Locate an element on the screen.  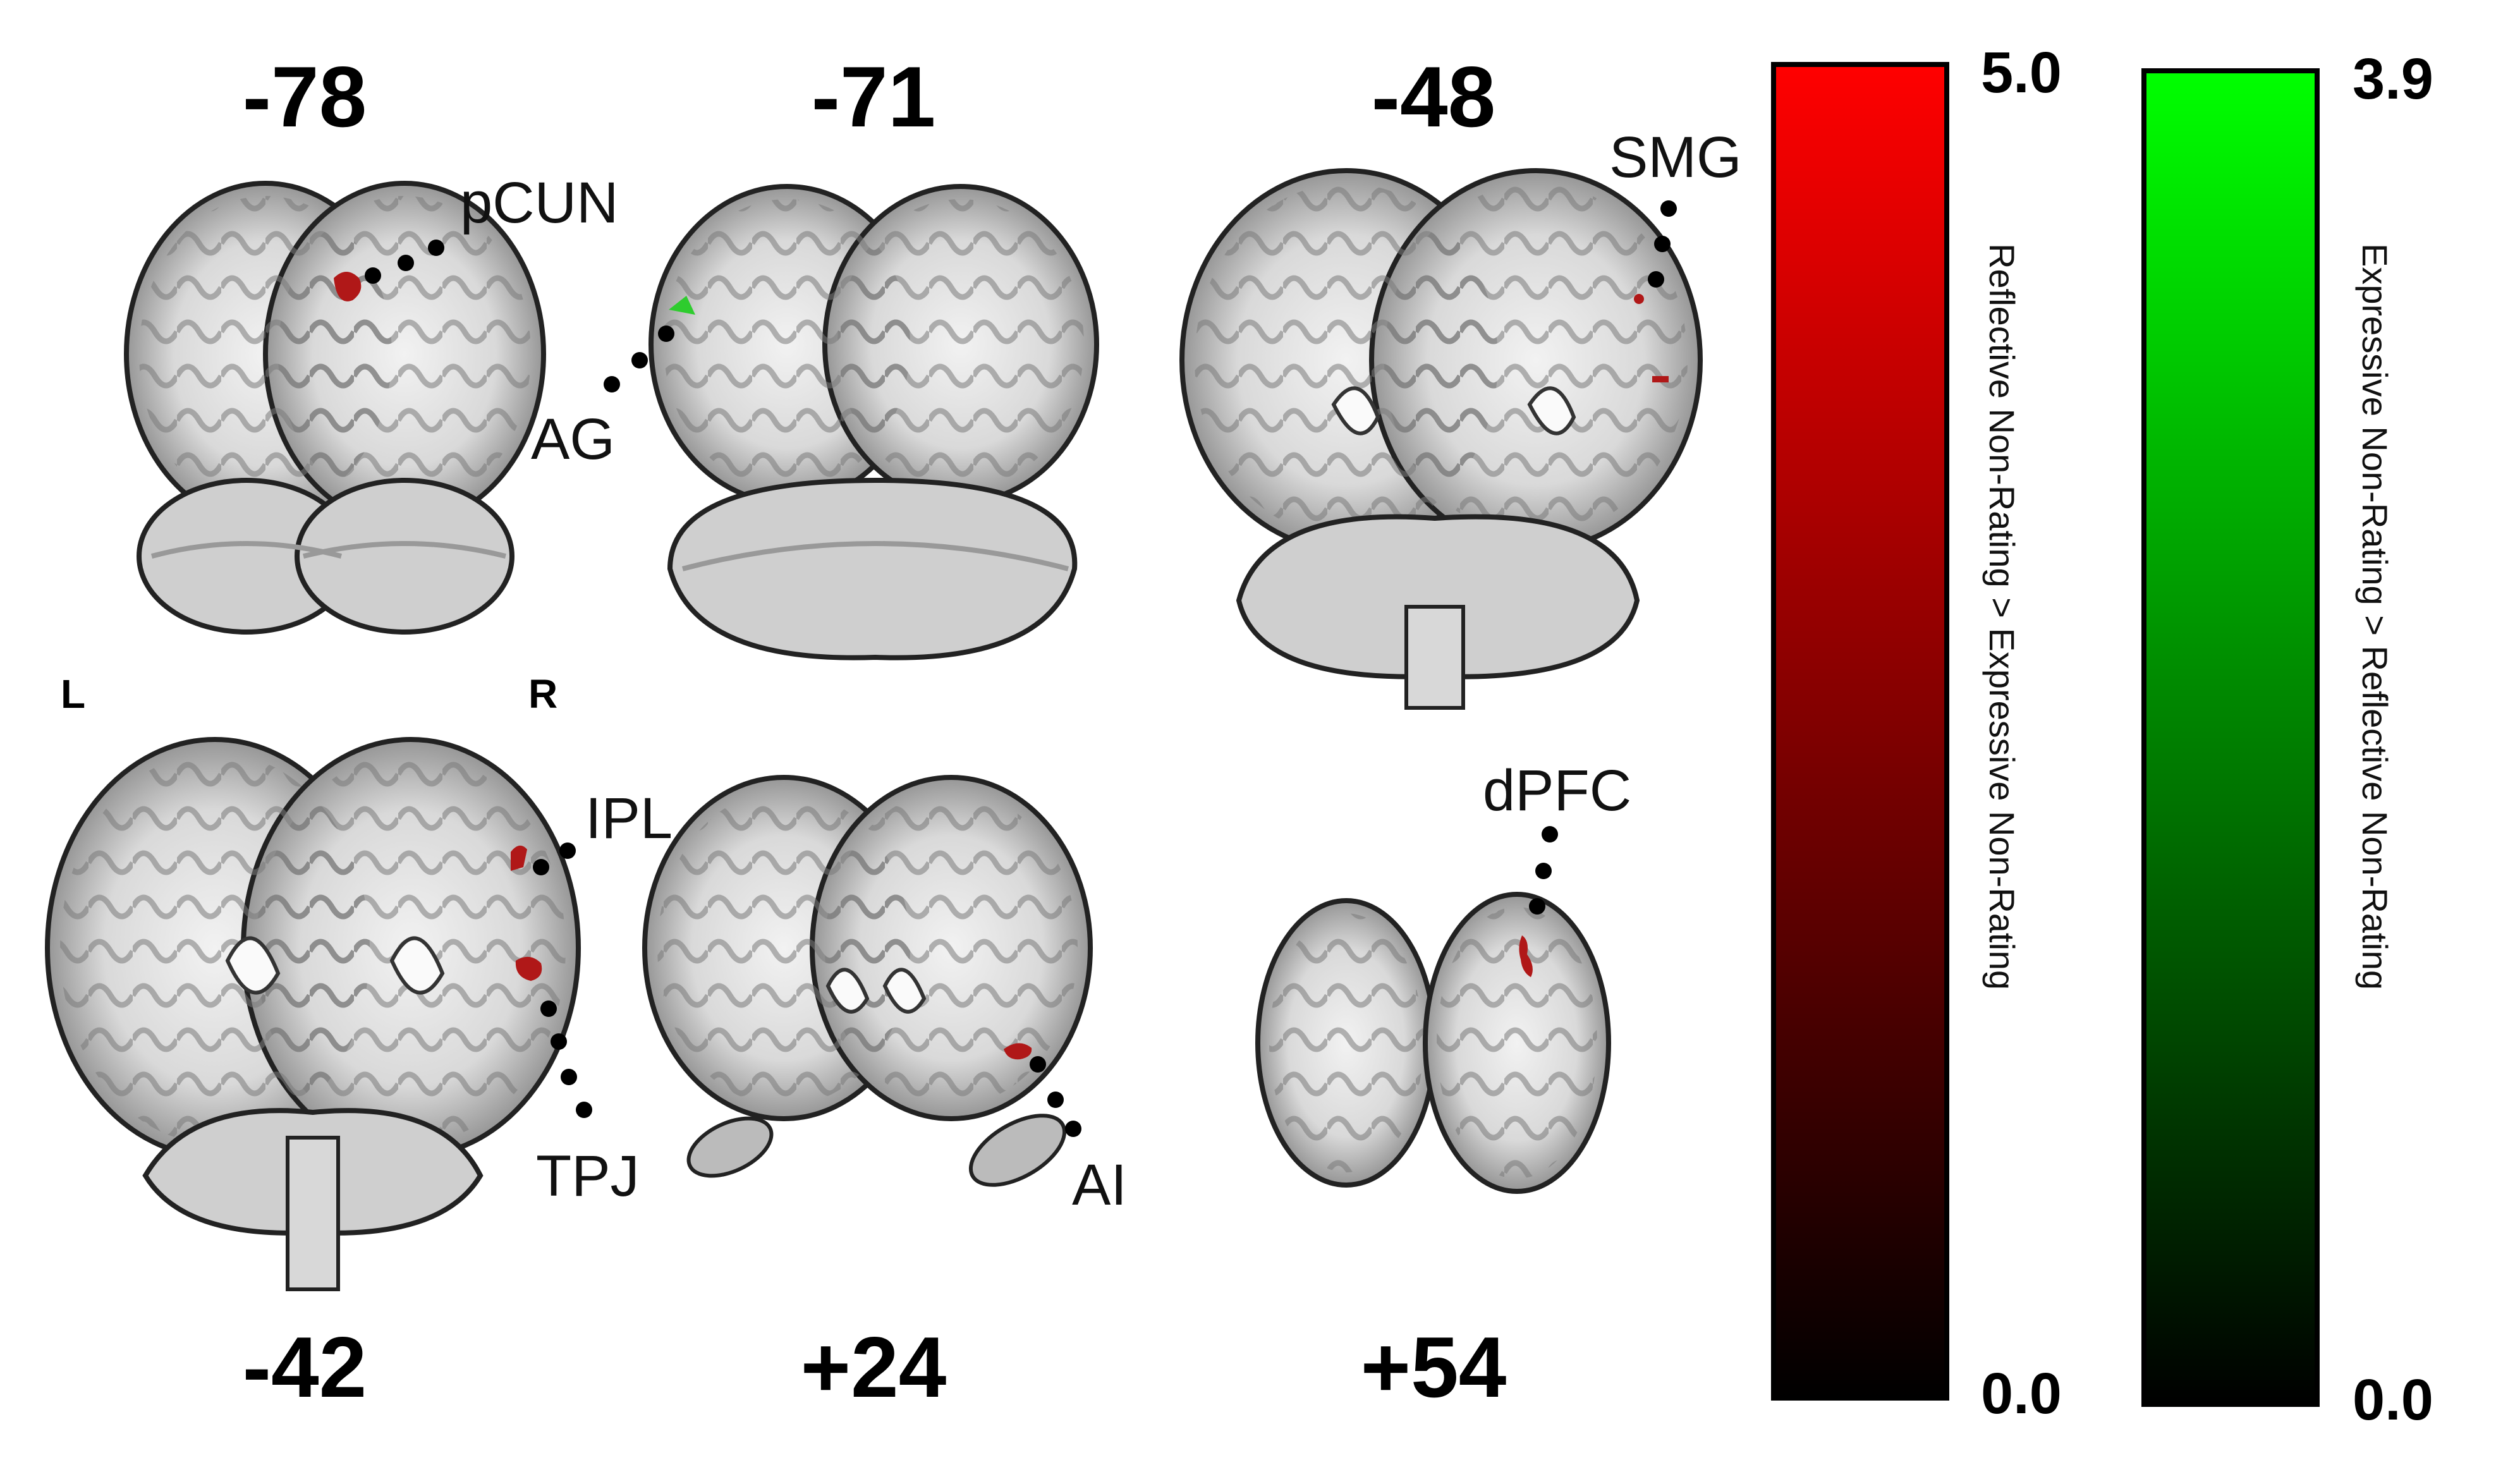
slice-panel-1: pCUN -78 is located at coordinates (371, 342).